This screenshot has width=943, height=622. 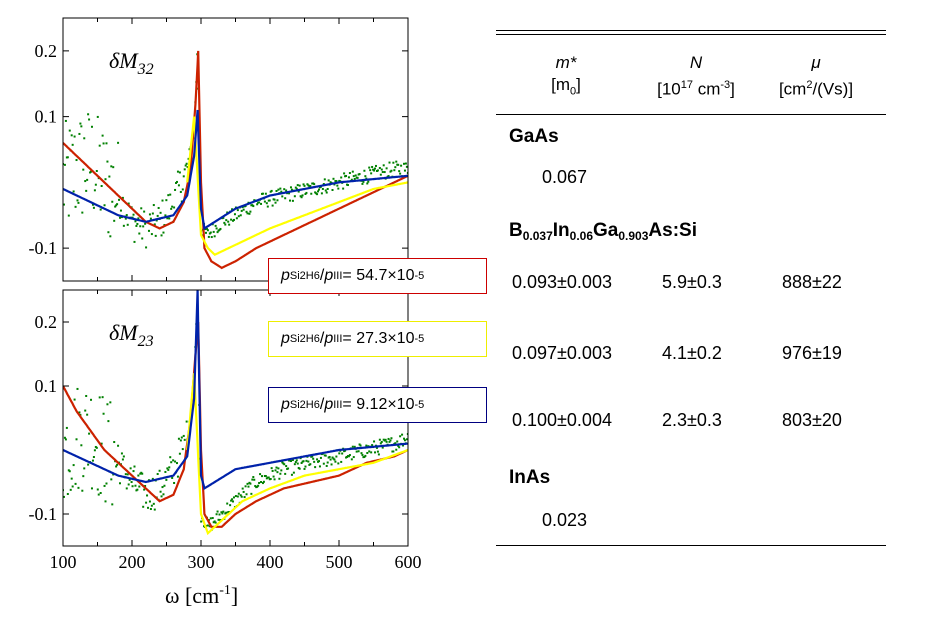 What do you see at coordinates (816, 76) in the screenshot?
I see `header-mobility: μ [cm2/(Vs)]` at bounding box center [816, 76].